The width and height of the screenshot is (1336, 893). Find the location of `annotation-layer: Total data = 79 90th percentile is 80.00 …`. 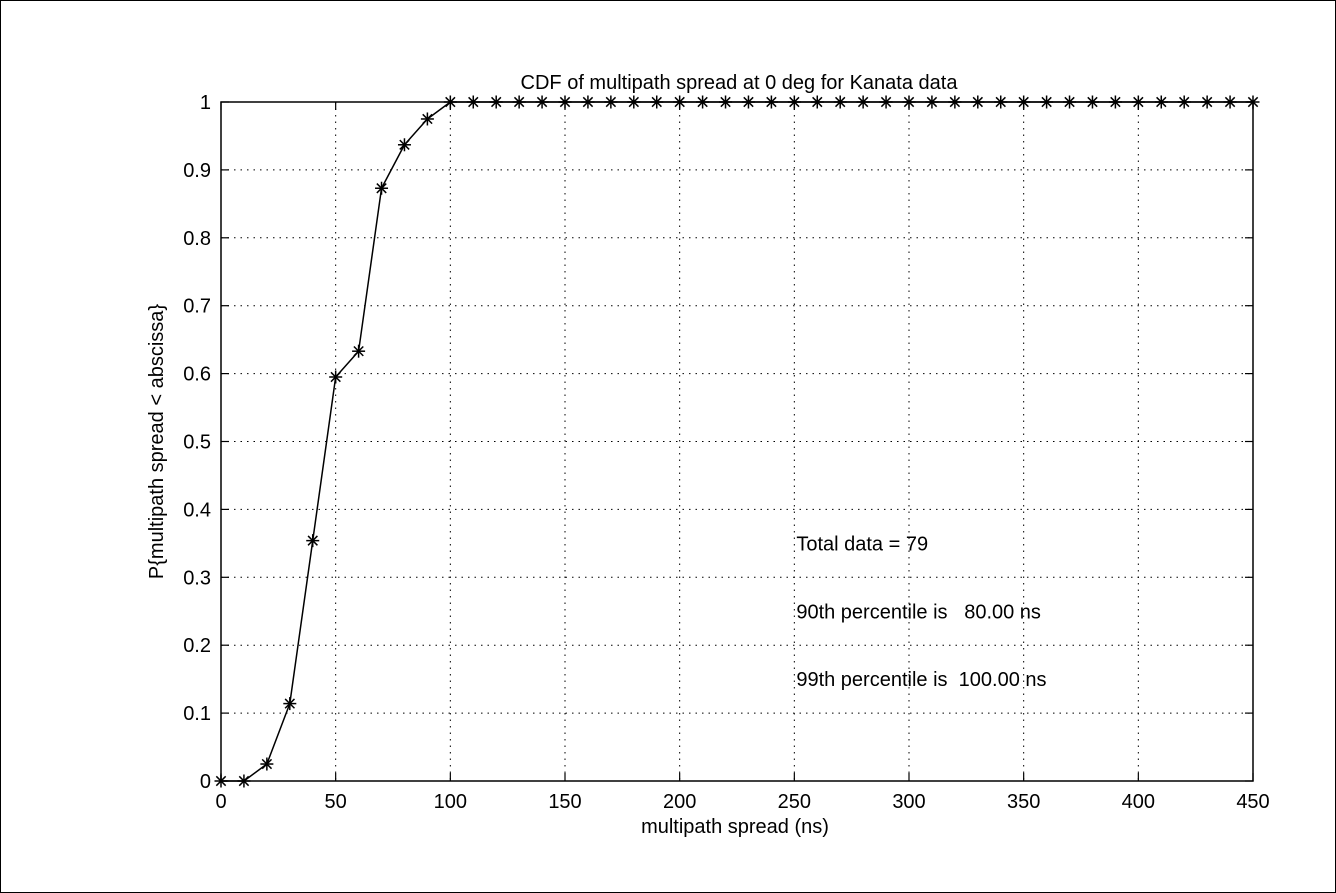

annotation-layer: Total data = 79 90th percentile is 80.00 … is located at coordinates (921, 612).